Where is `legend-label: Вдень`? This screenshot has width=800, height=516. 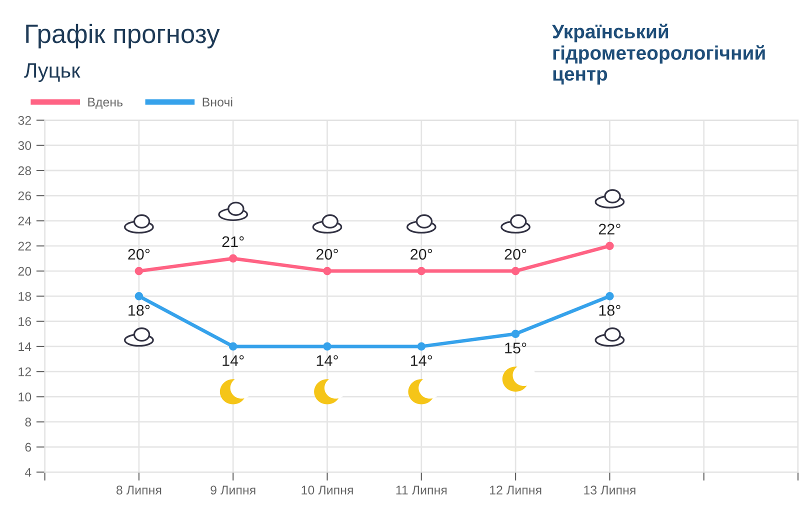 legend-label: Вдень is located at coordinates (105, 103).